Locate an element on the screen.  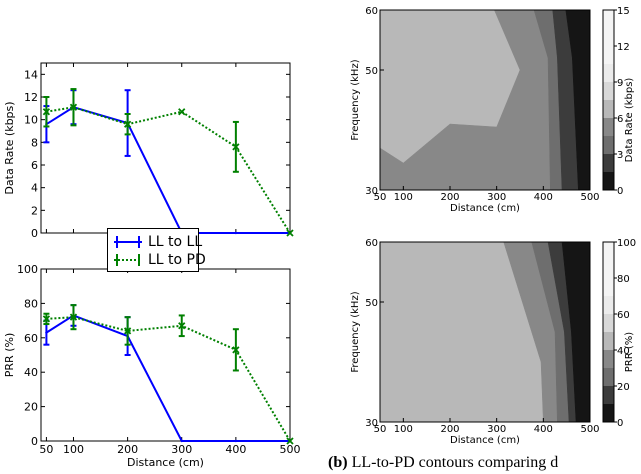
colorbar-tick-label: 40 is located at coordinates (623, 351).